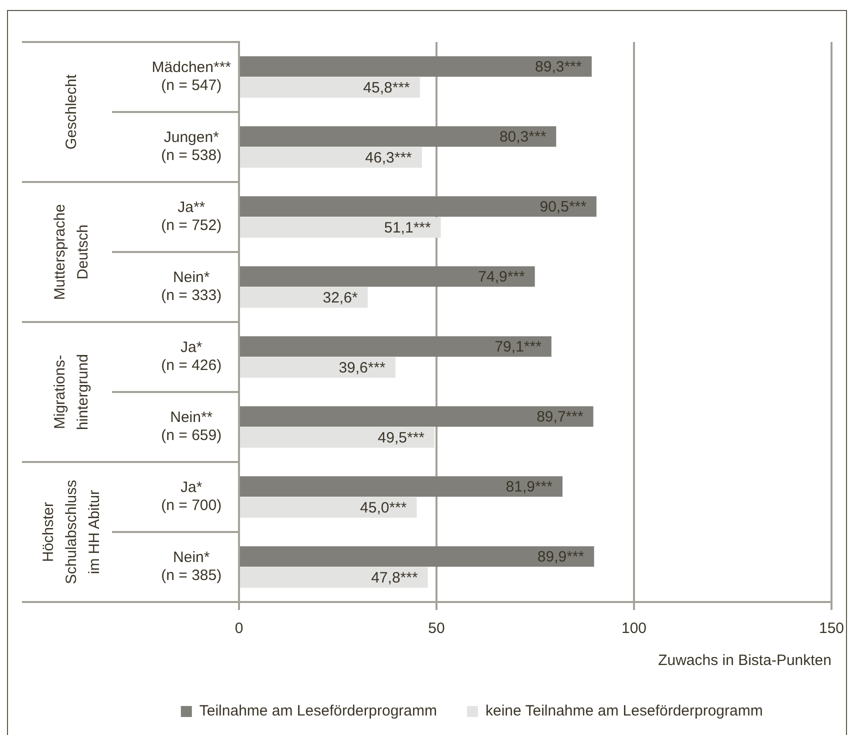 The height and width of the screenshot is (735, 854). Describe the element at coordinates (192, 76) in the screenshot. I see `y-tick-label: Mädchen*** (n = 547)` at that location.